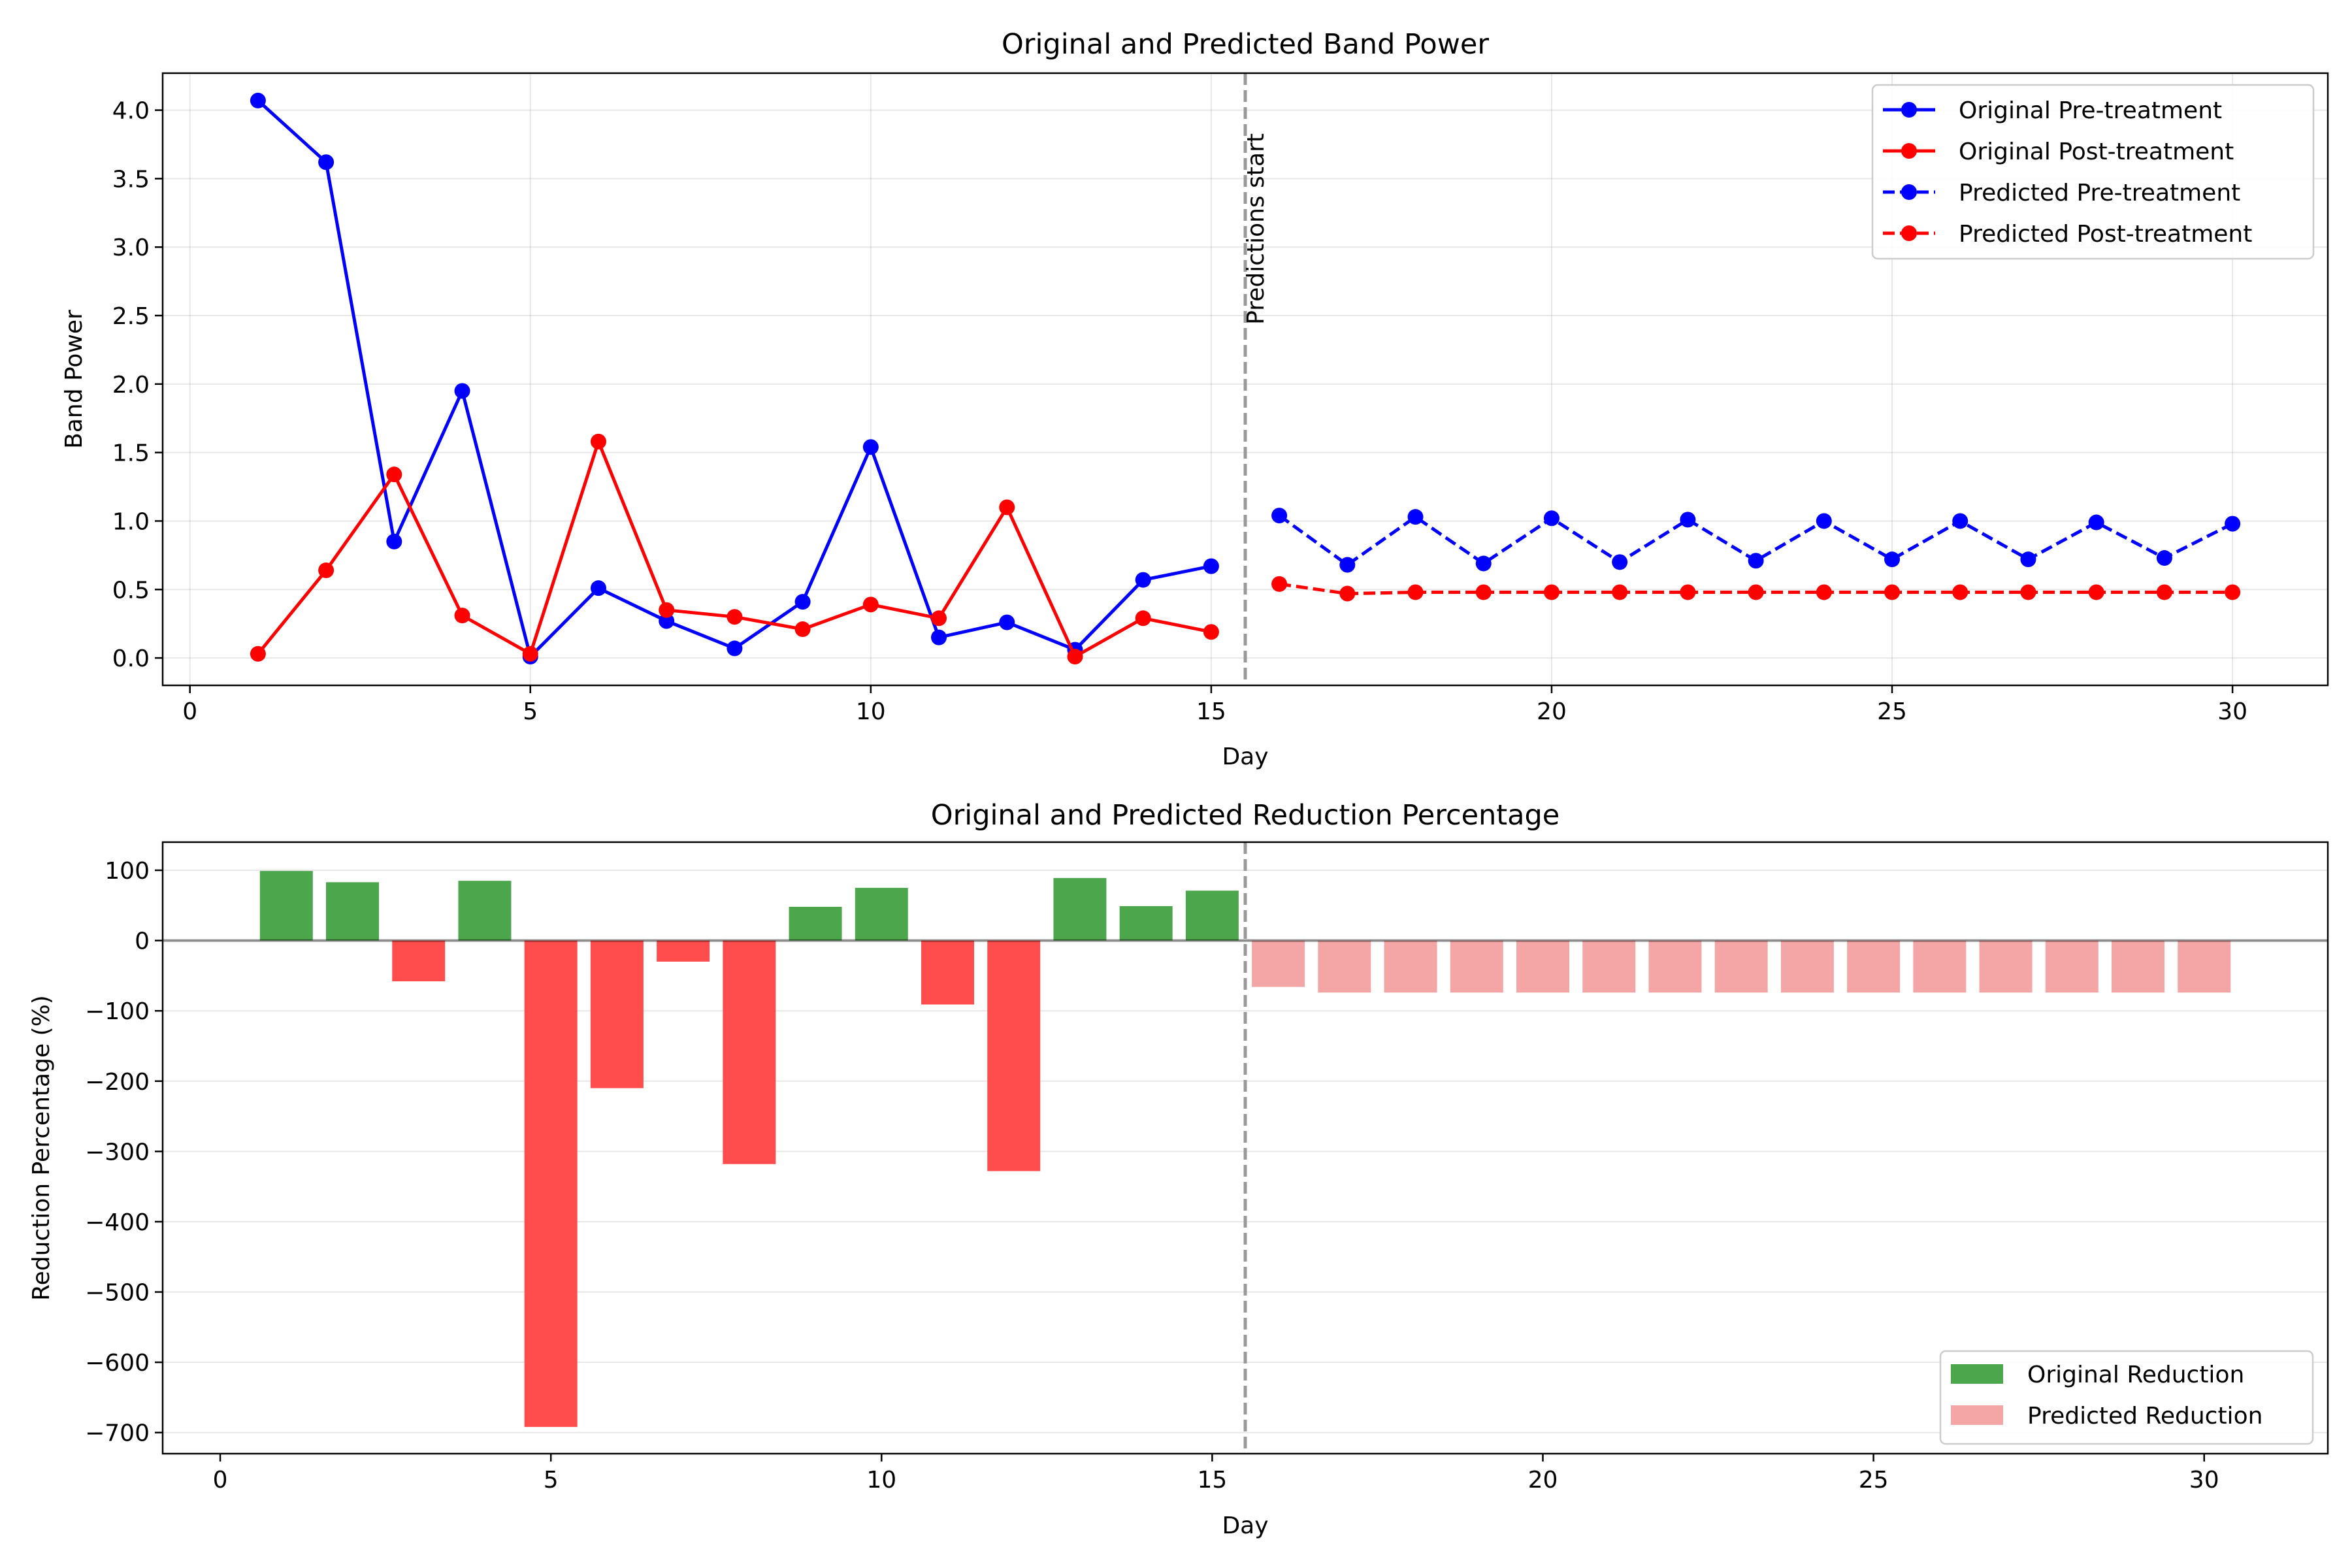 This screenshot has width=2352, height=1568. Describe the element at coordinates (131, 590) in the screenshot. I see `y-tick-label: 0.5` at that location.